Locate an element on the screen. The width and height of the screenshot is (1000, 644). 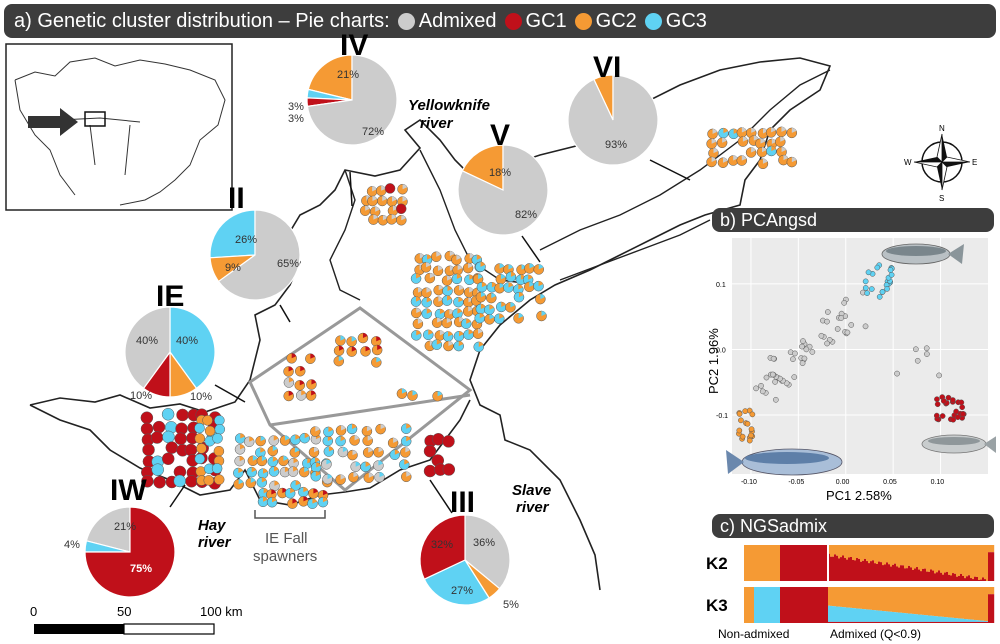
leader-ii is located at coordinates (285, 313).